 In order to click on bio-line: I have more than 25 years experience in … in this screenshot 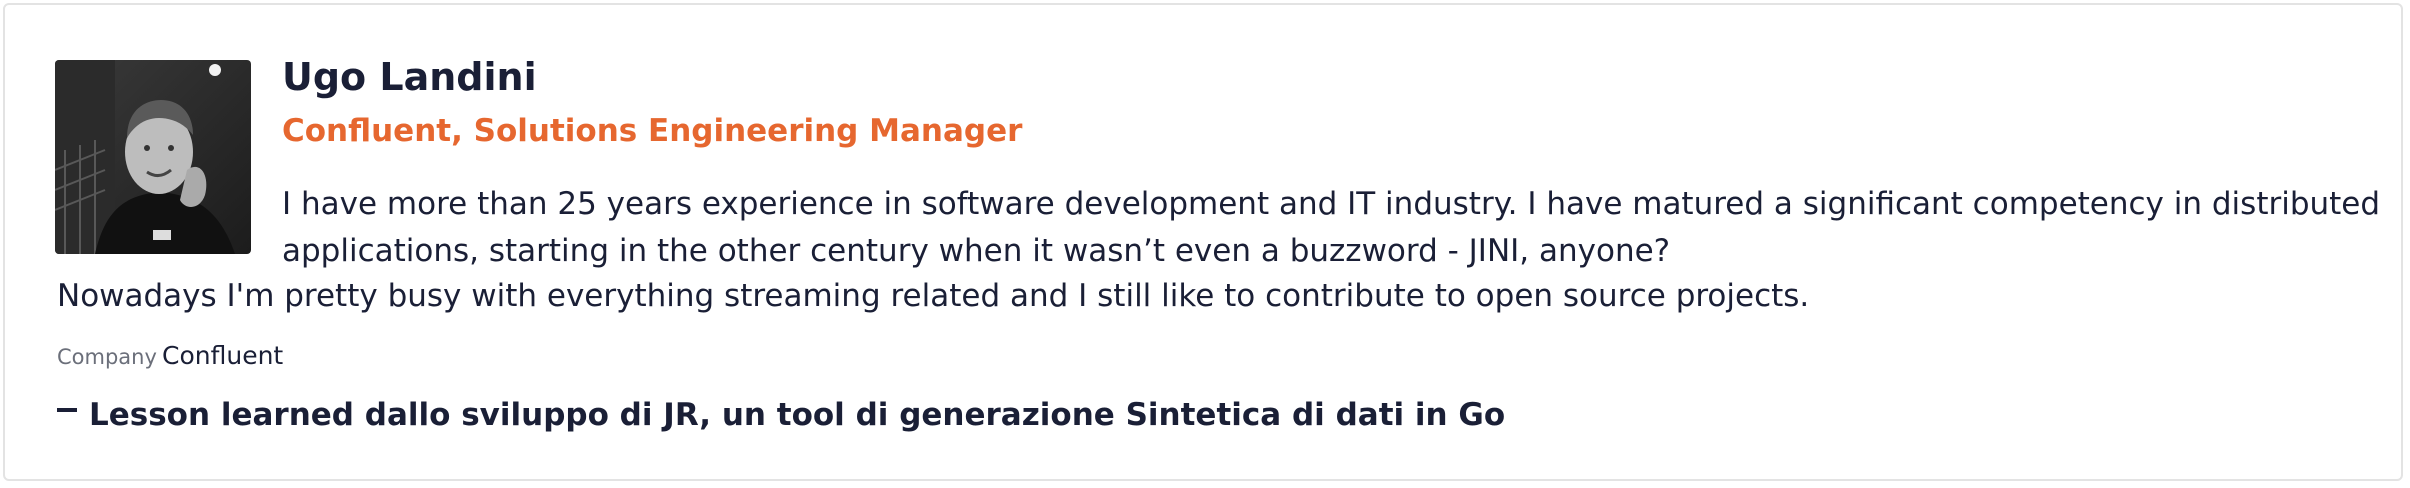, I will do `click(1331, 204)`.